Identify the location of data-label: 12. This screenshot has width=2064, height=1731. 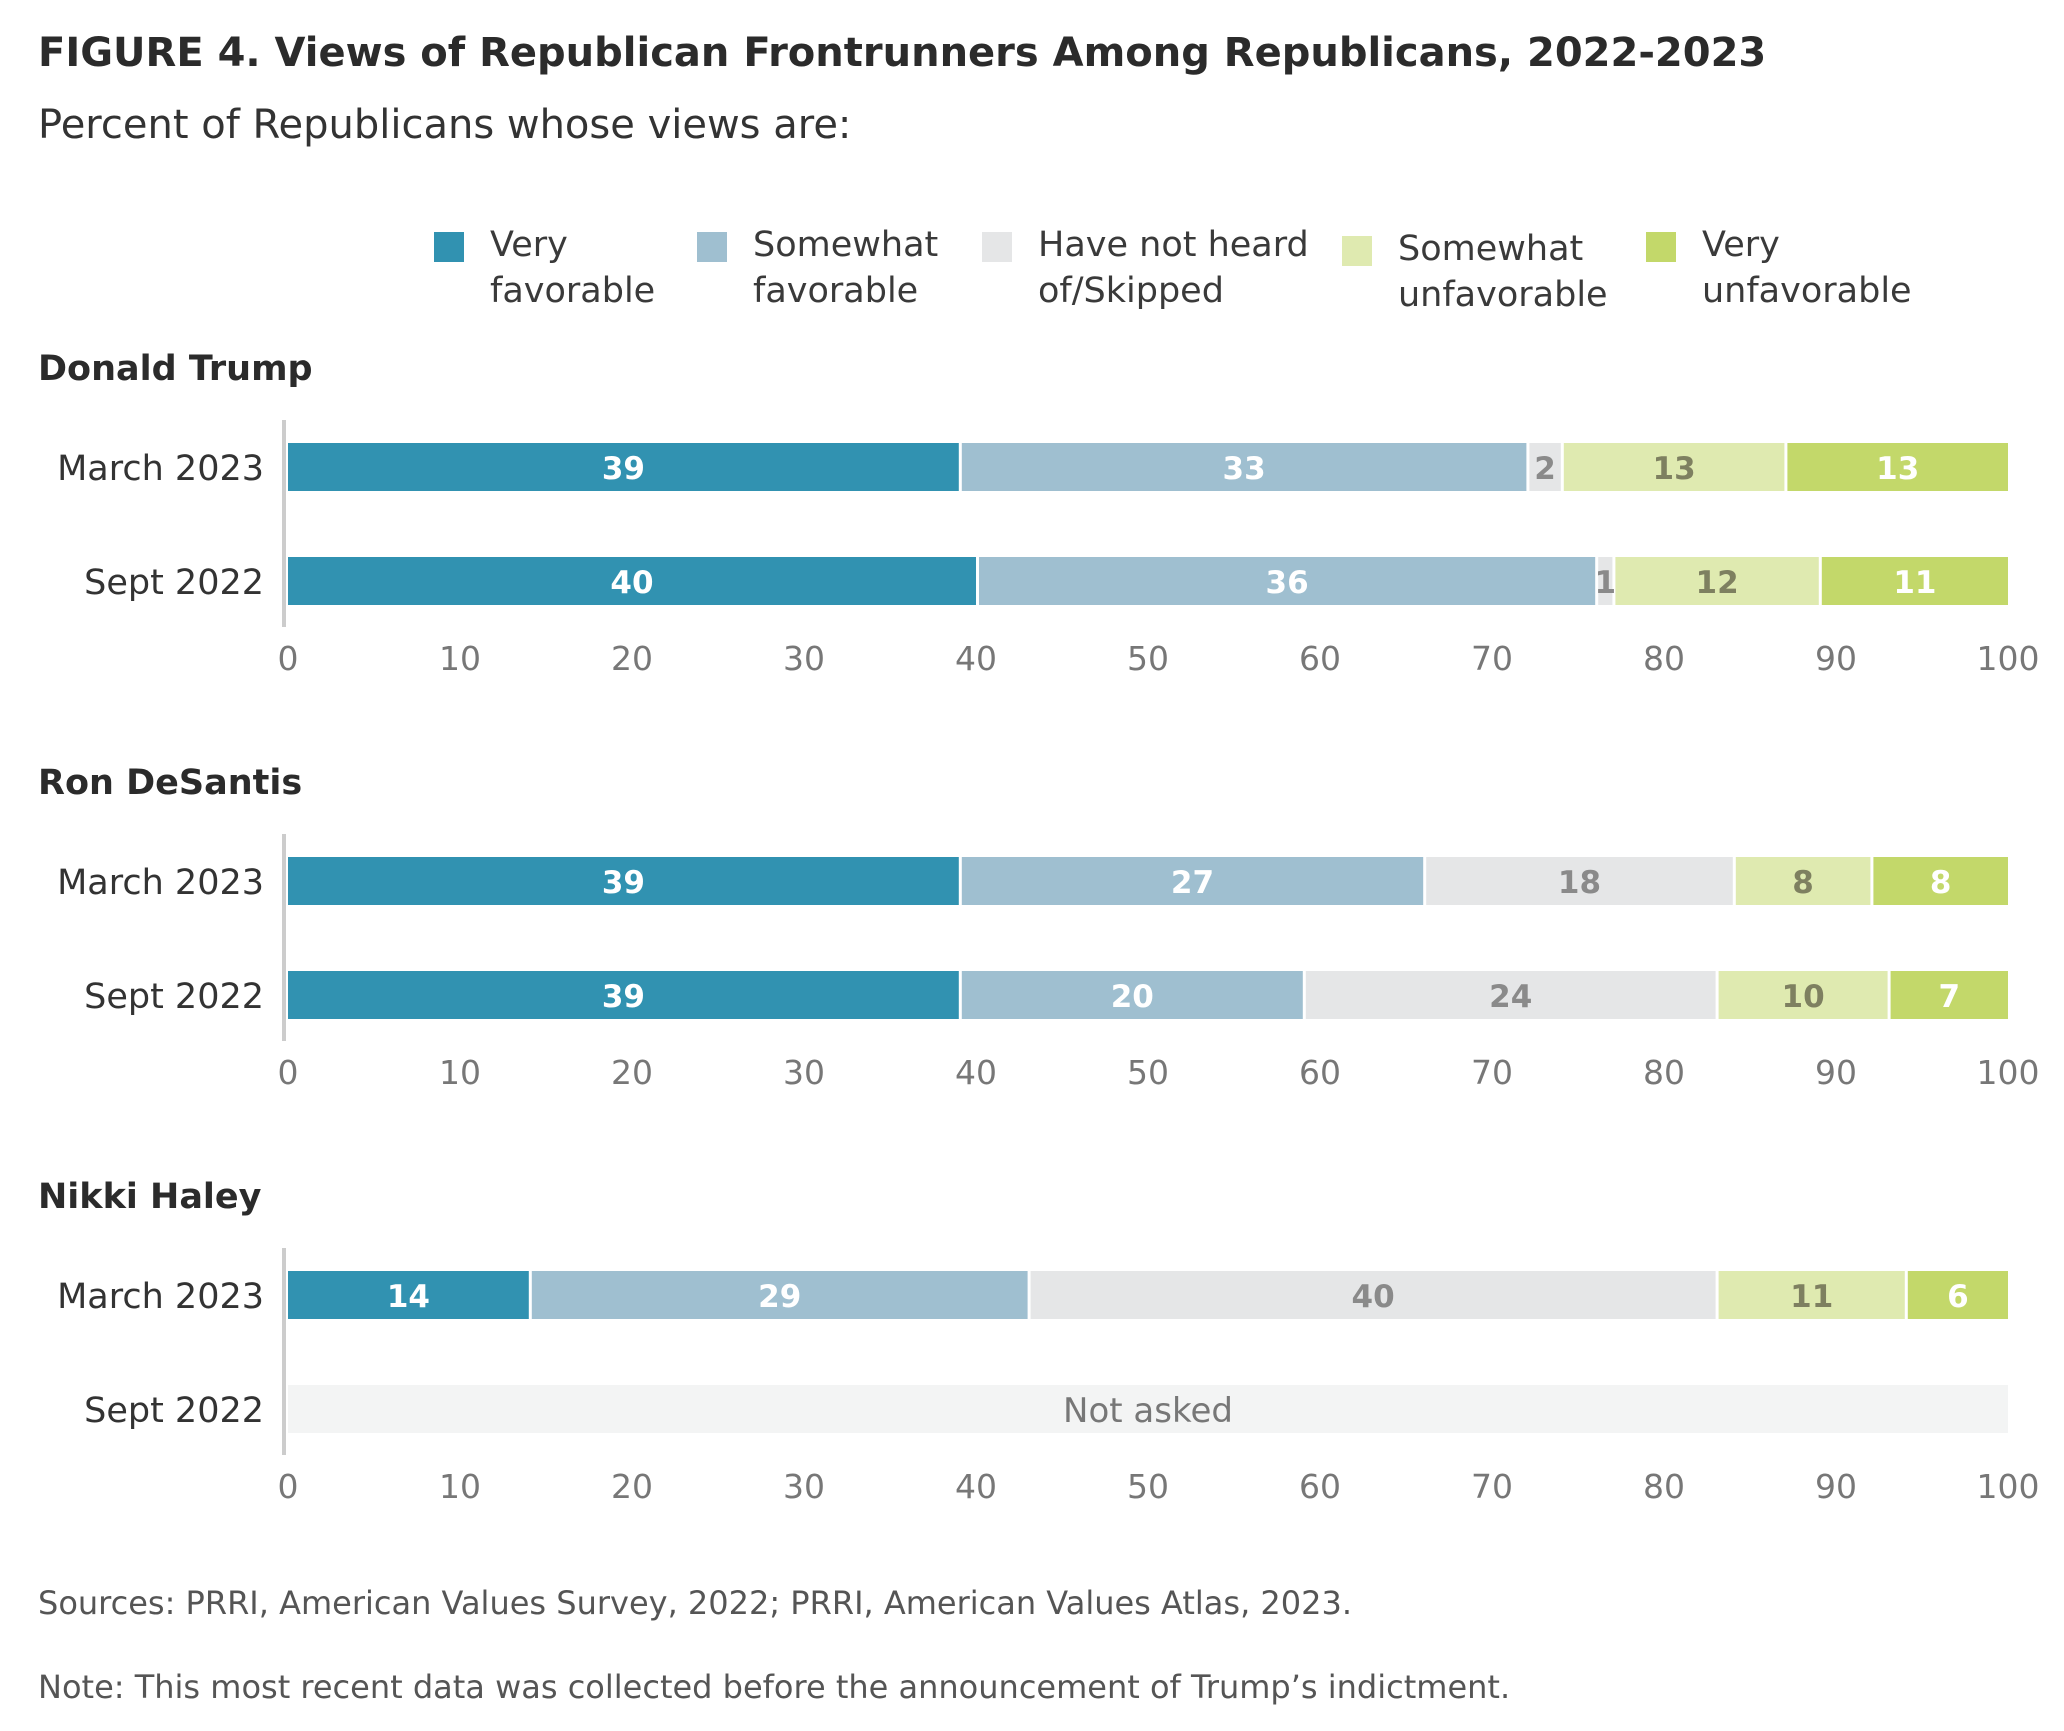
(1717, 583).